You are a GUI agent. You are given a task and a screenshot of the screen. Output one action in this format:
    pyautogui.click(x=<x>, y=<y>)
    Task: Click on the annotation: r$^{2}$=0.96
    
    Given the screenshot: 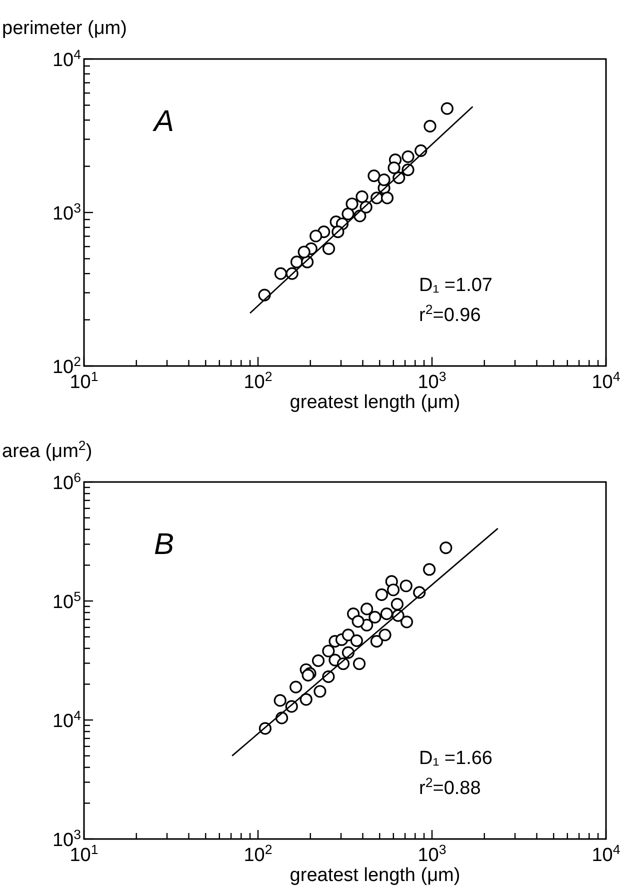 What is the action you would take?
    pyautogui.click(x=450, y=314)
    